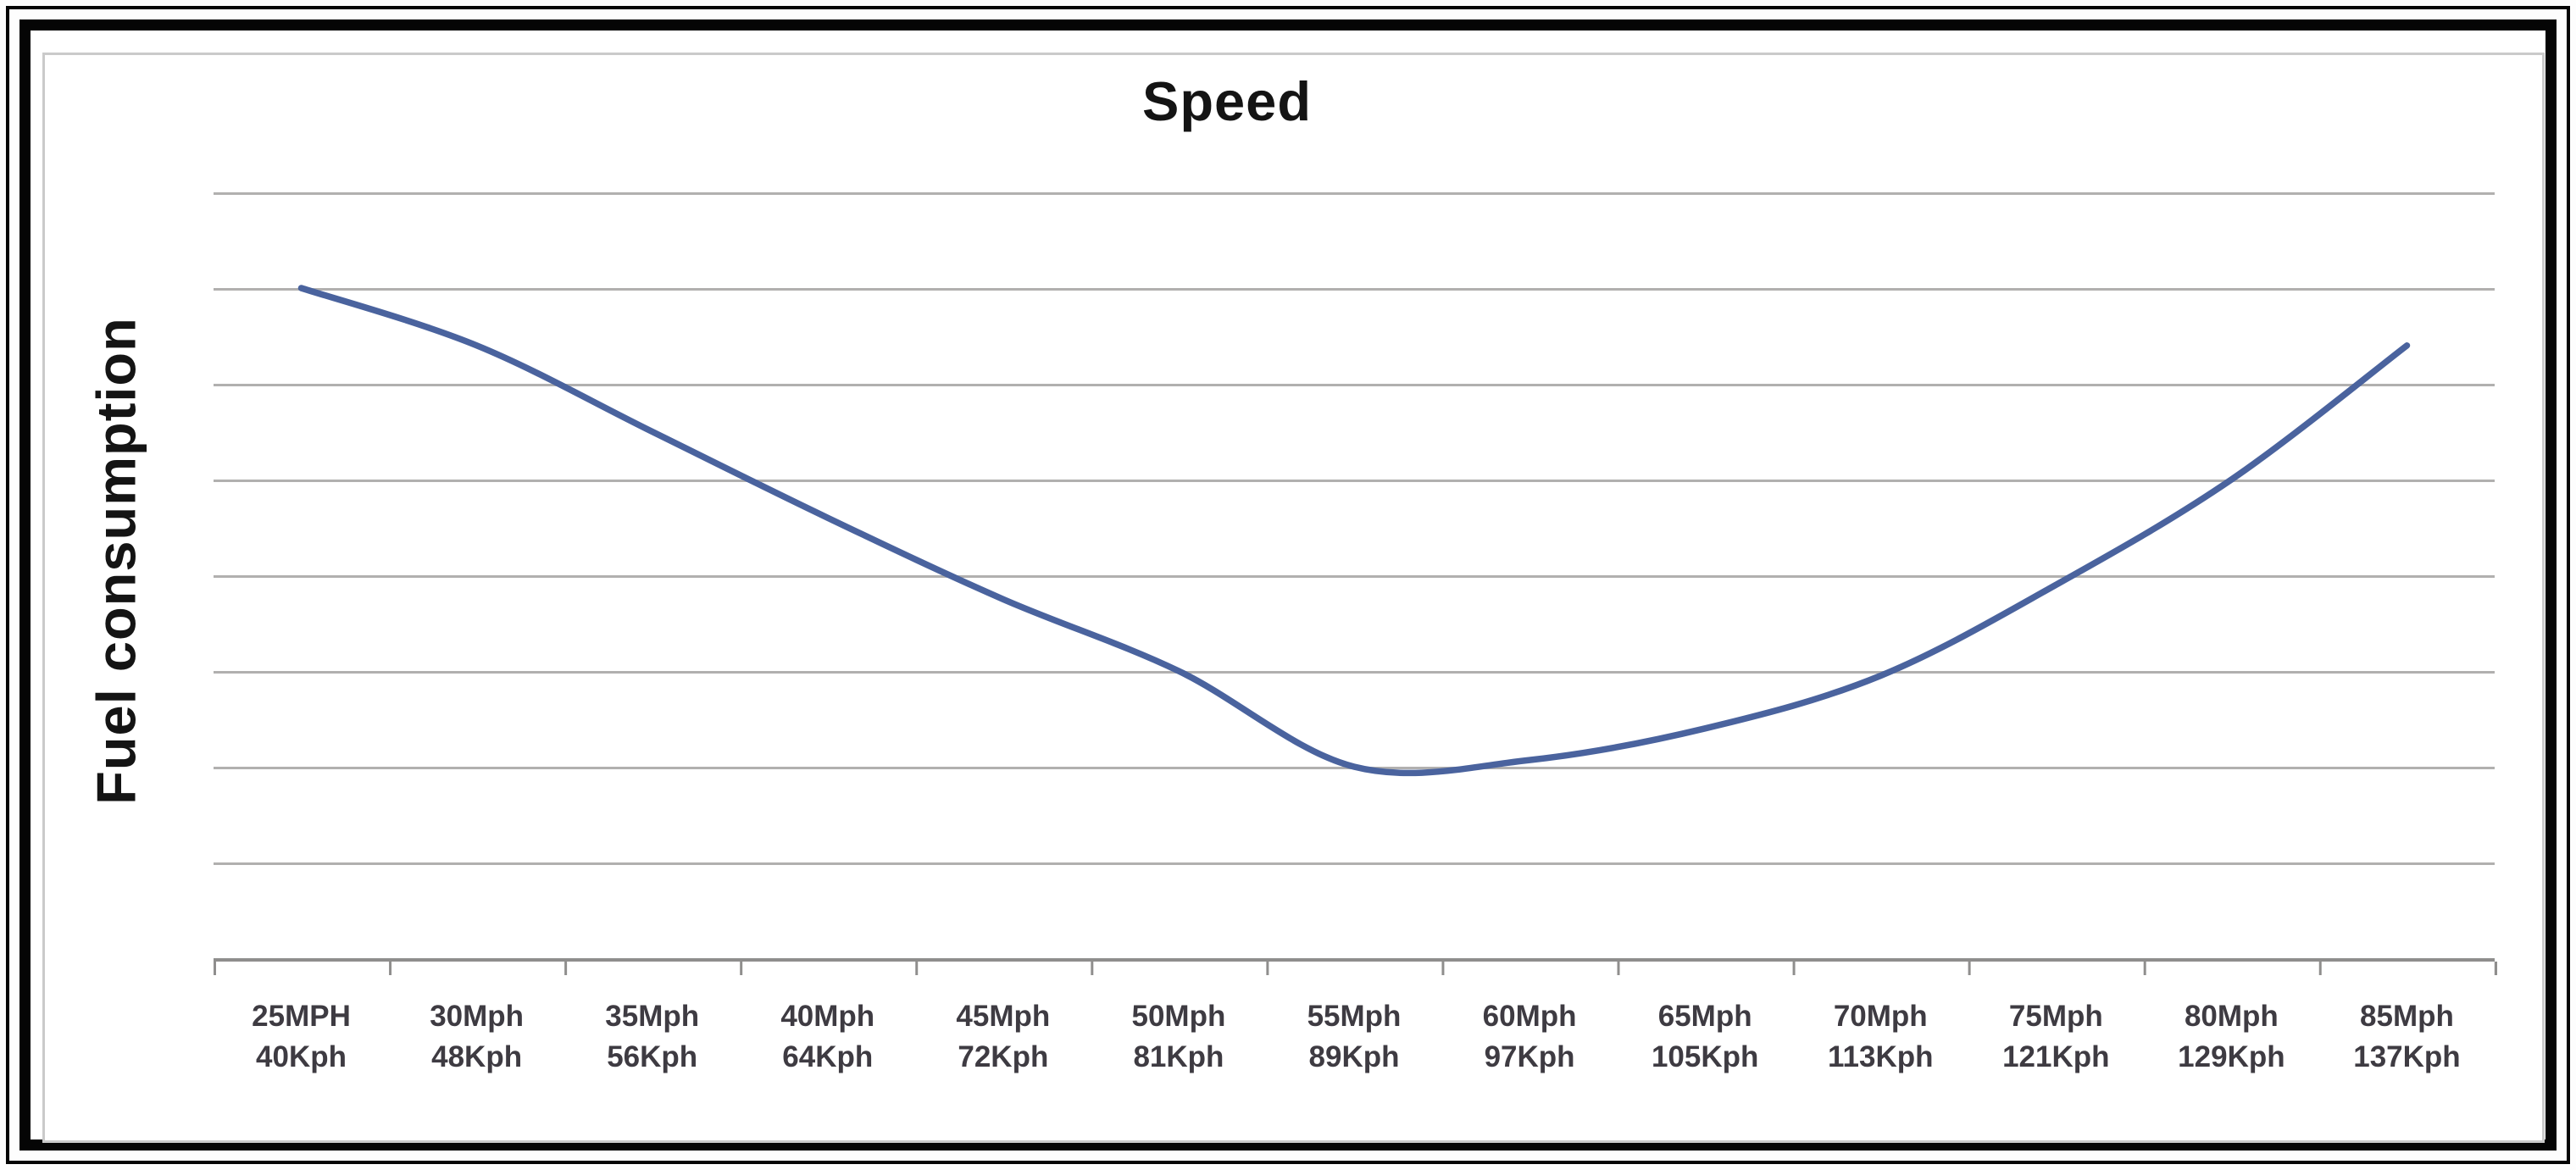 This screenshot has width=2576, height=1170. What do you see at coordinates (301, 1037) in the screenshot?
I see `x-axis-label: 25MPH 40Kph` at bounding box center [301, 1037].